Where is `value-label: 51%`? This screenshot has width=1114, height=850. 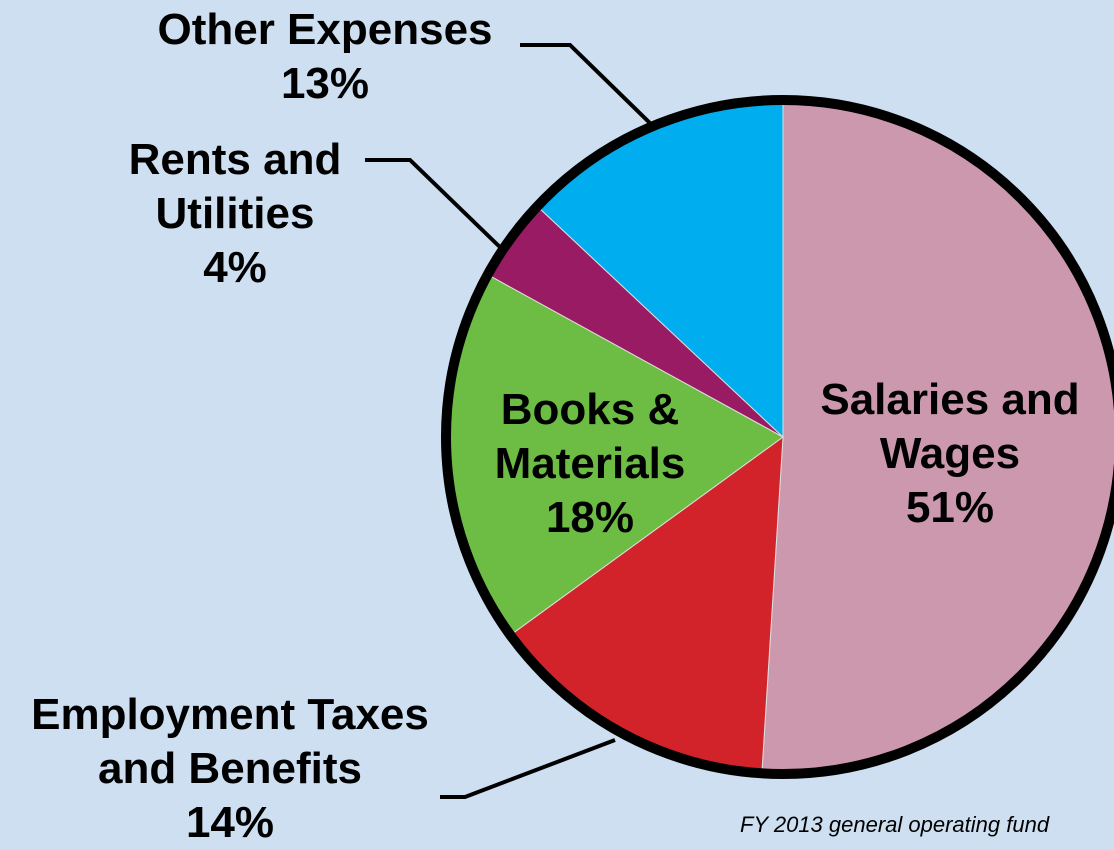 value-label: 51% is located at coordinates (950, 507).